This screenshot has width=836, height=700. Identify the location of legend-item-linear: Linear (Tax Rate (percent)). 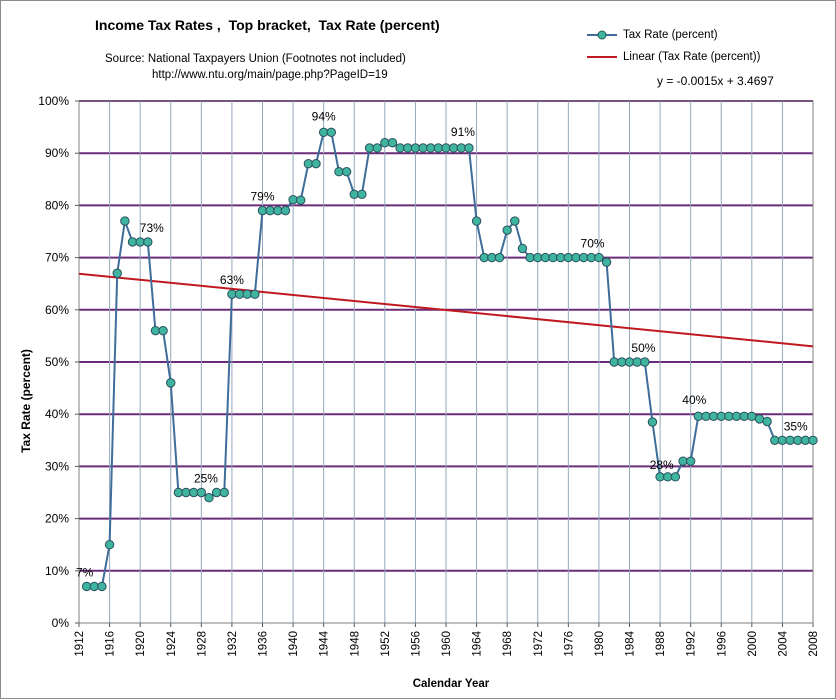
(673, 57).